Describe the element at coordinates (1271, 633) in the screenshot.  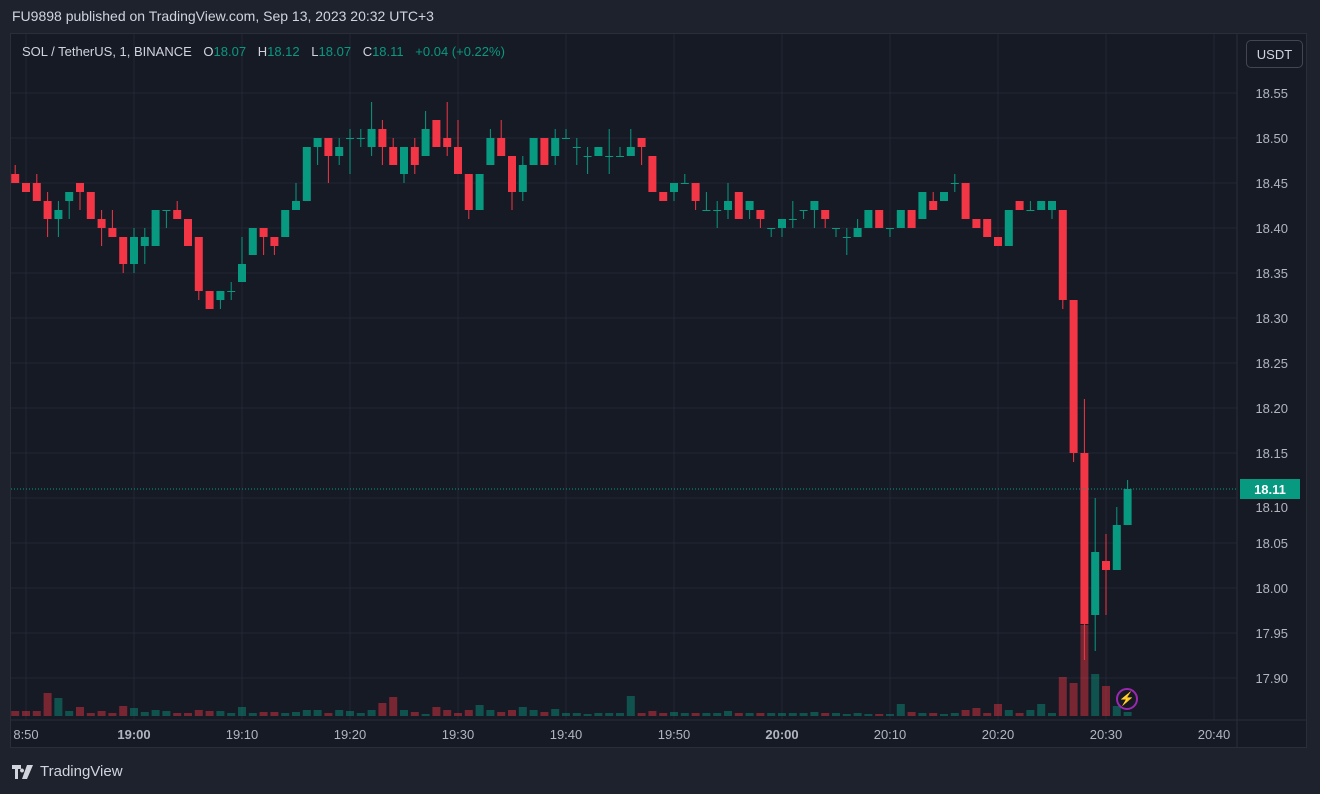
I see `price-tick-label: 17.95` at that location.